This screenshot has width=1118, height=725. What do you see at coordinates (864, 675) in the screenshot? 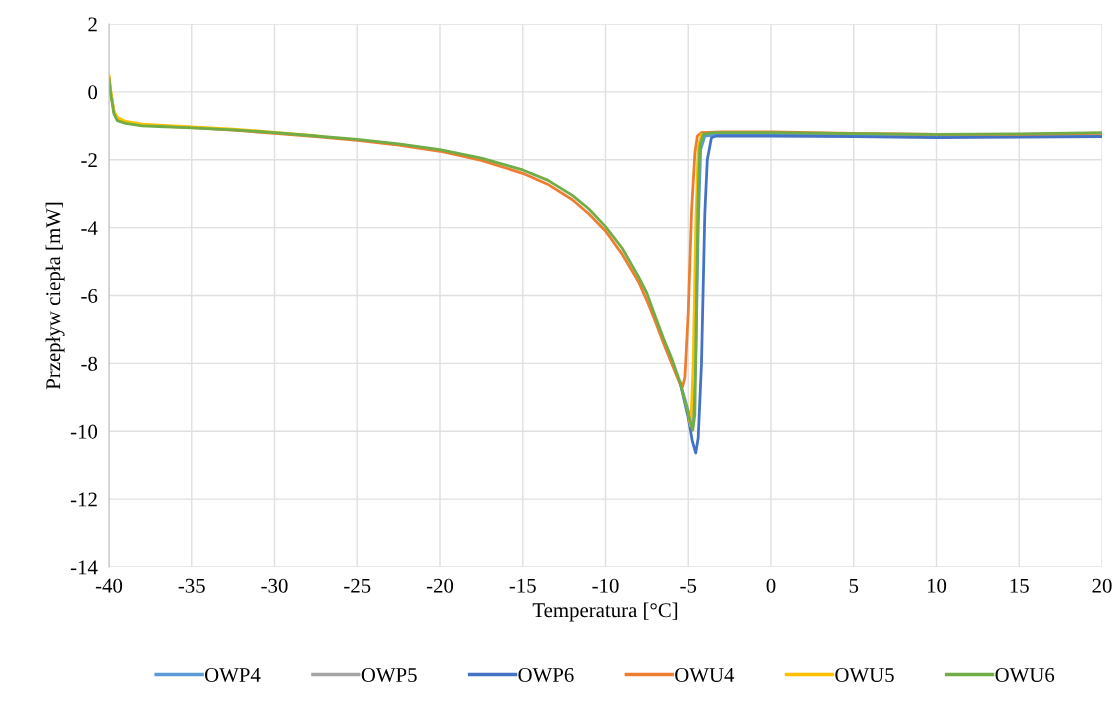
I see `legend-label: OWU5` at bounding box center [864, 675].